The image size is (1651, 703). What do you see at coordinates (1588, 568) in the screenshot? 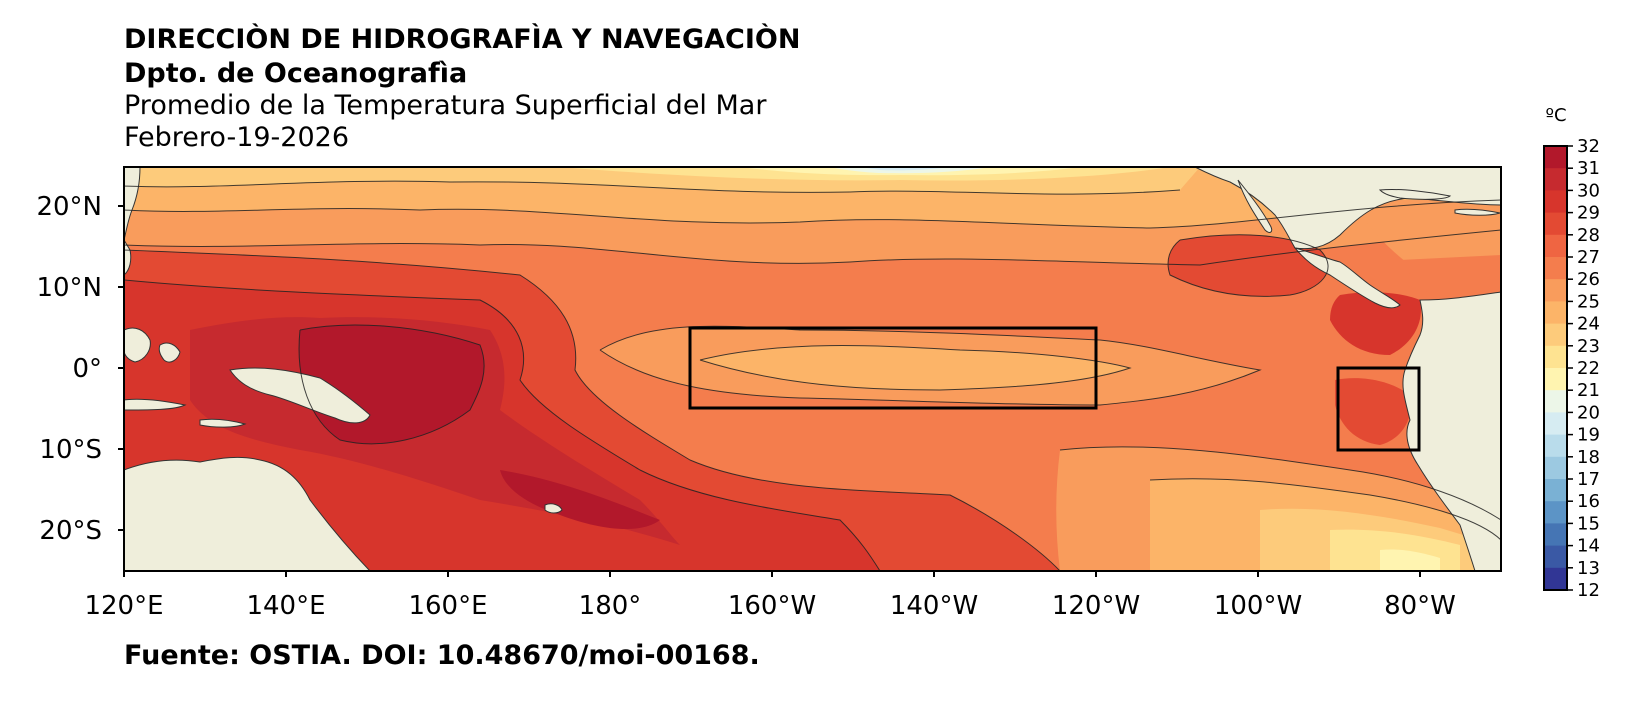
I see `colorbar-tick-label: 13` at bounding box center [1588, 568].